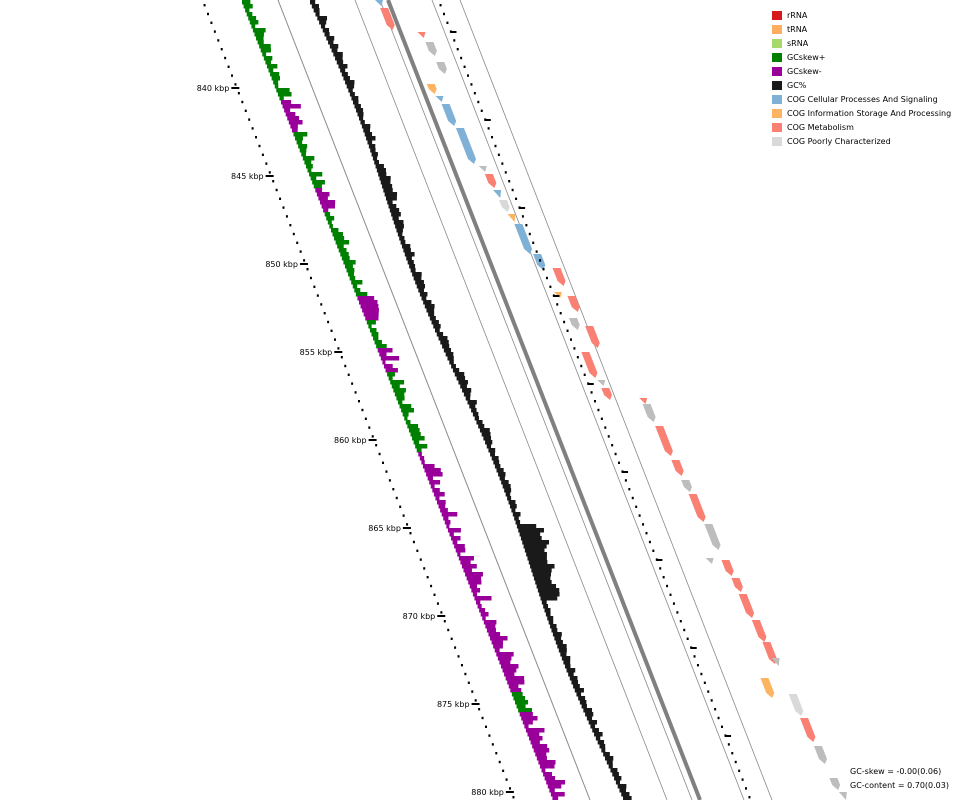 This screenshot has height=800, width=960. I want to click on legend-label: GCskew+, so click(806, 57).